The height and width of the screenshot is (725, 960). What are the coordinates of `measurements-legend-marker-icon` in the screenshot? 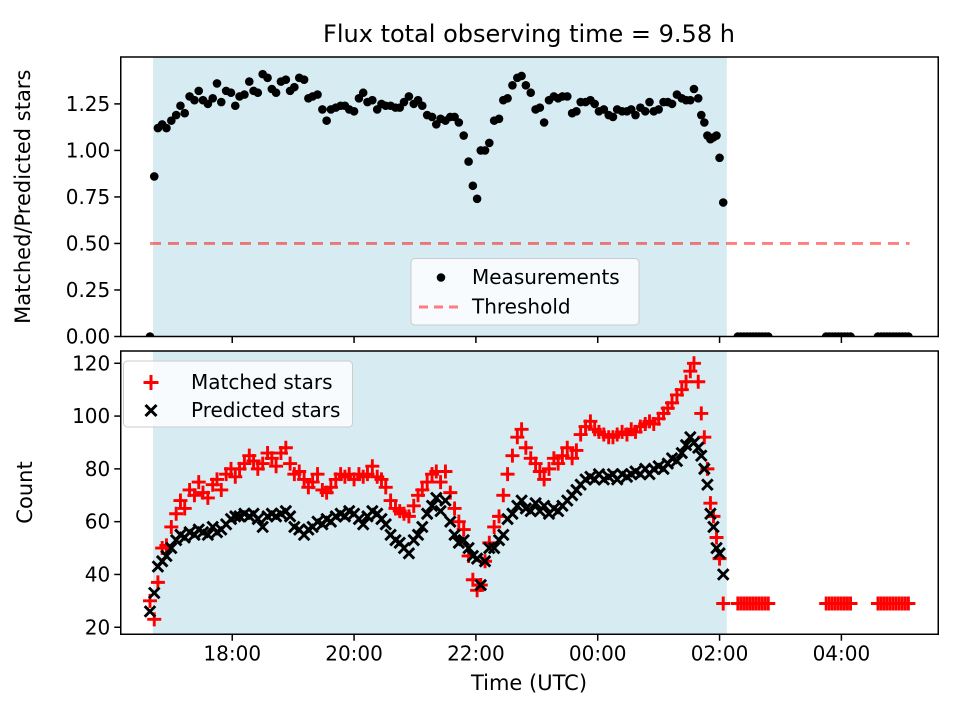 It's located at (441, 277).